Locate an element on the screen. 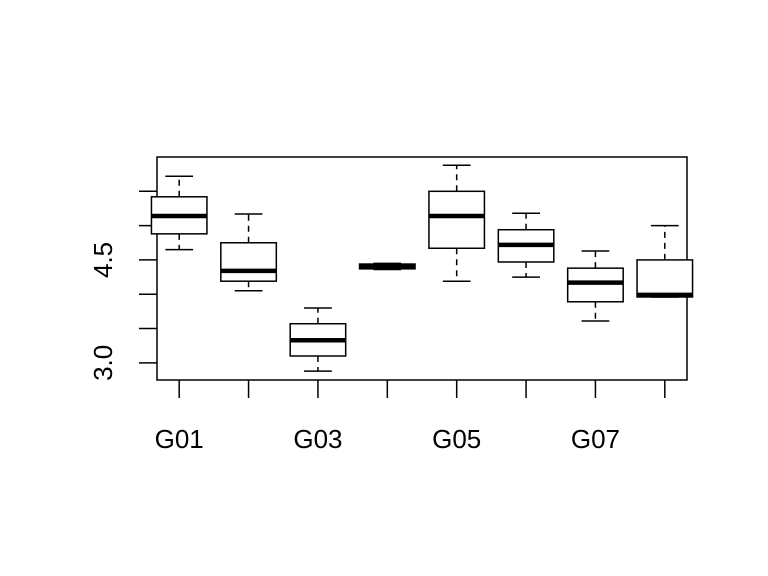 This screenshot has width=768, height=576. x-tick-label: G01 is located at coordinates (179, 439).